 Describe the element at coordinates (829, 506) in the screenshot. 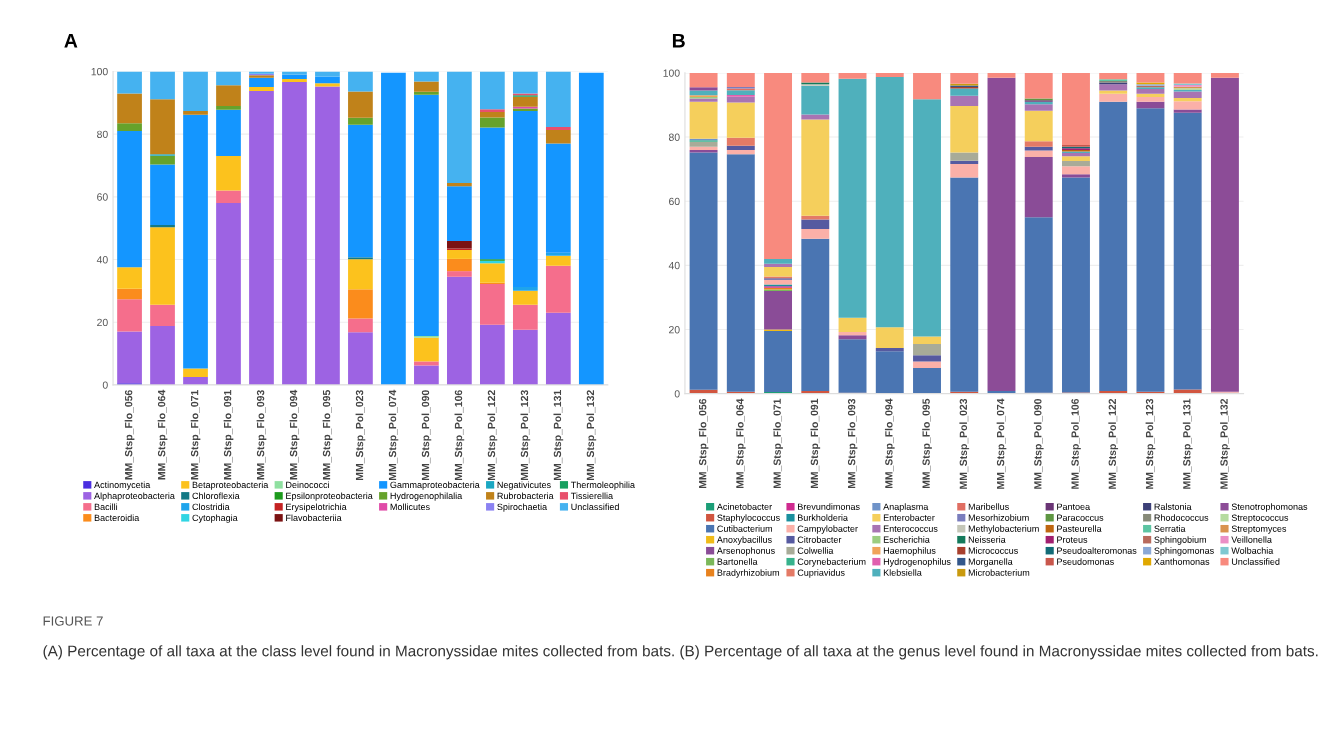

I see `legend-label: Brevundimonas` at that location.